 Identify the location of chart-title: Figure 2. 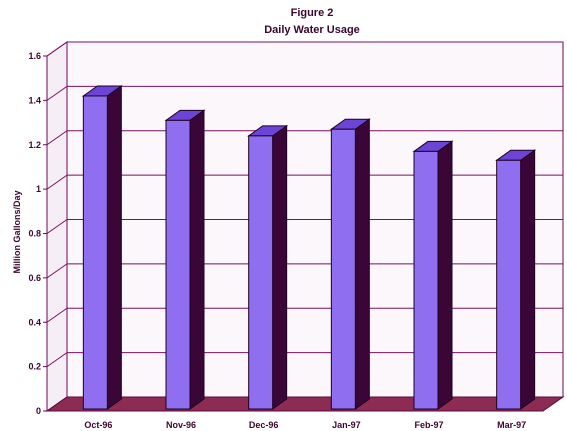
(312, 13).